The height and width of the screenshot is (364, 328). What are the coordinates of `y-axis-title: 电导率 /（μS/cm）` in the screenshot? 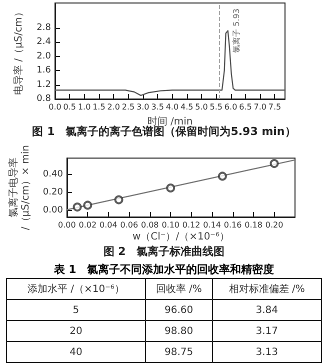 It's located at (18, 51).